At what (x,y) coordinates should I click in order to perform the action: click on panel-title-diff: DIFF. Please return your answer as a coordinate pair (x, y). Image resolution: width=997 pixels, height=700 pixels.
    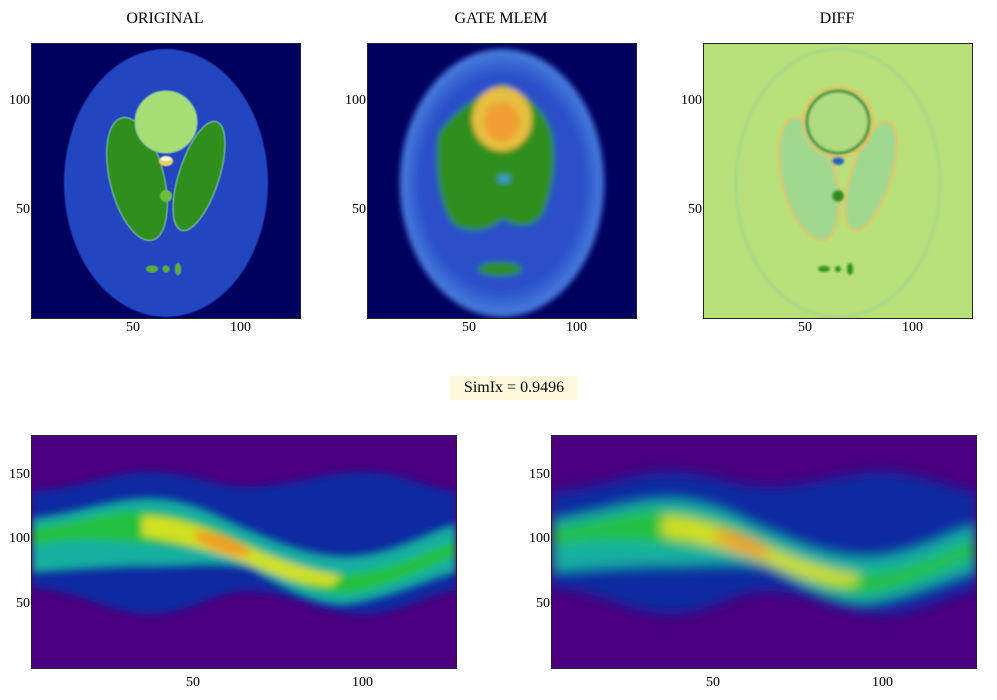
    Looking at the image, I should click on (837, 18).